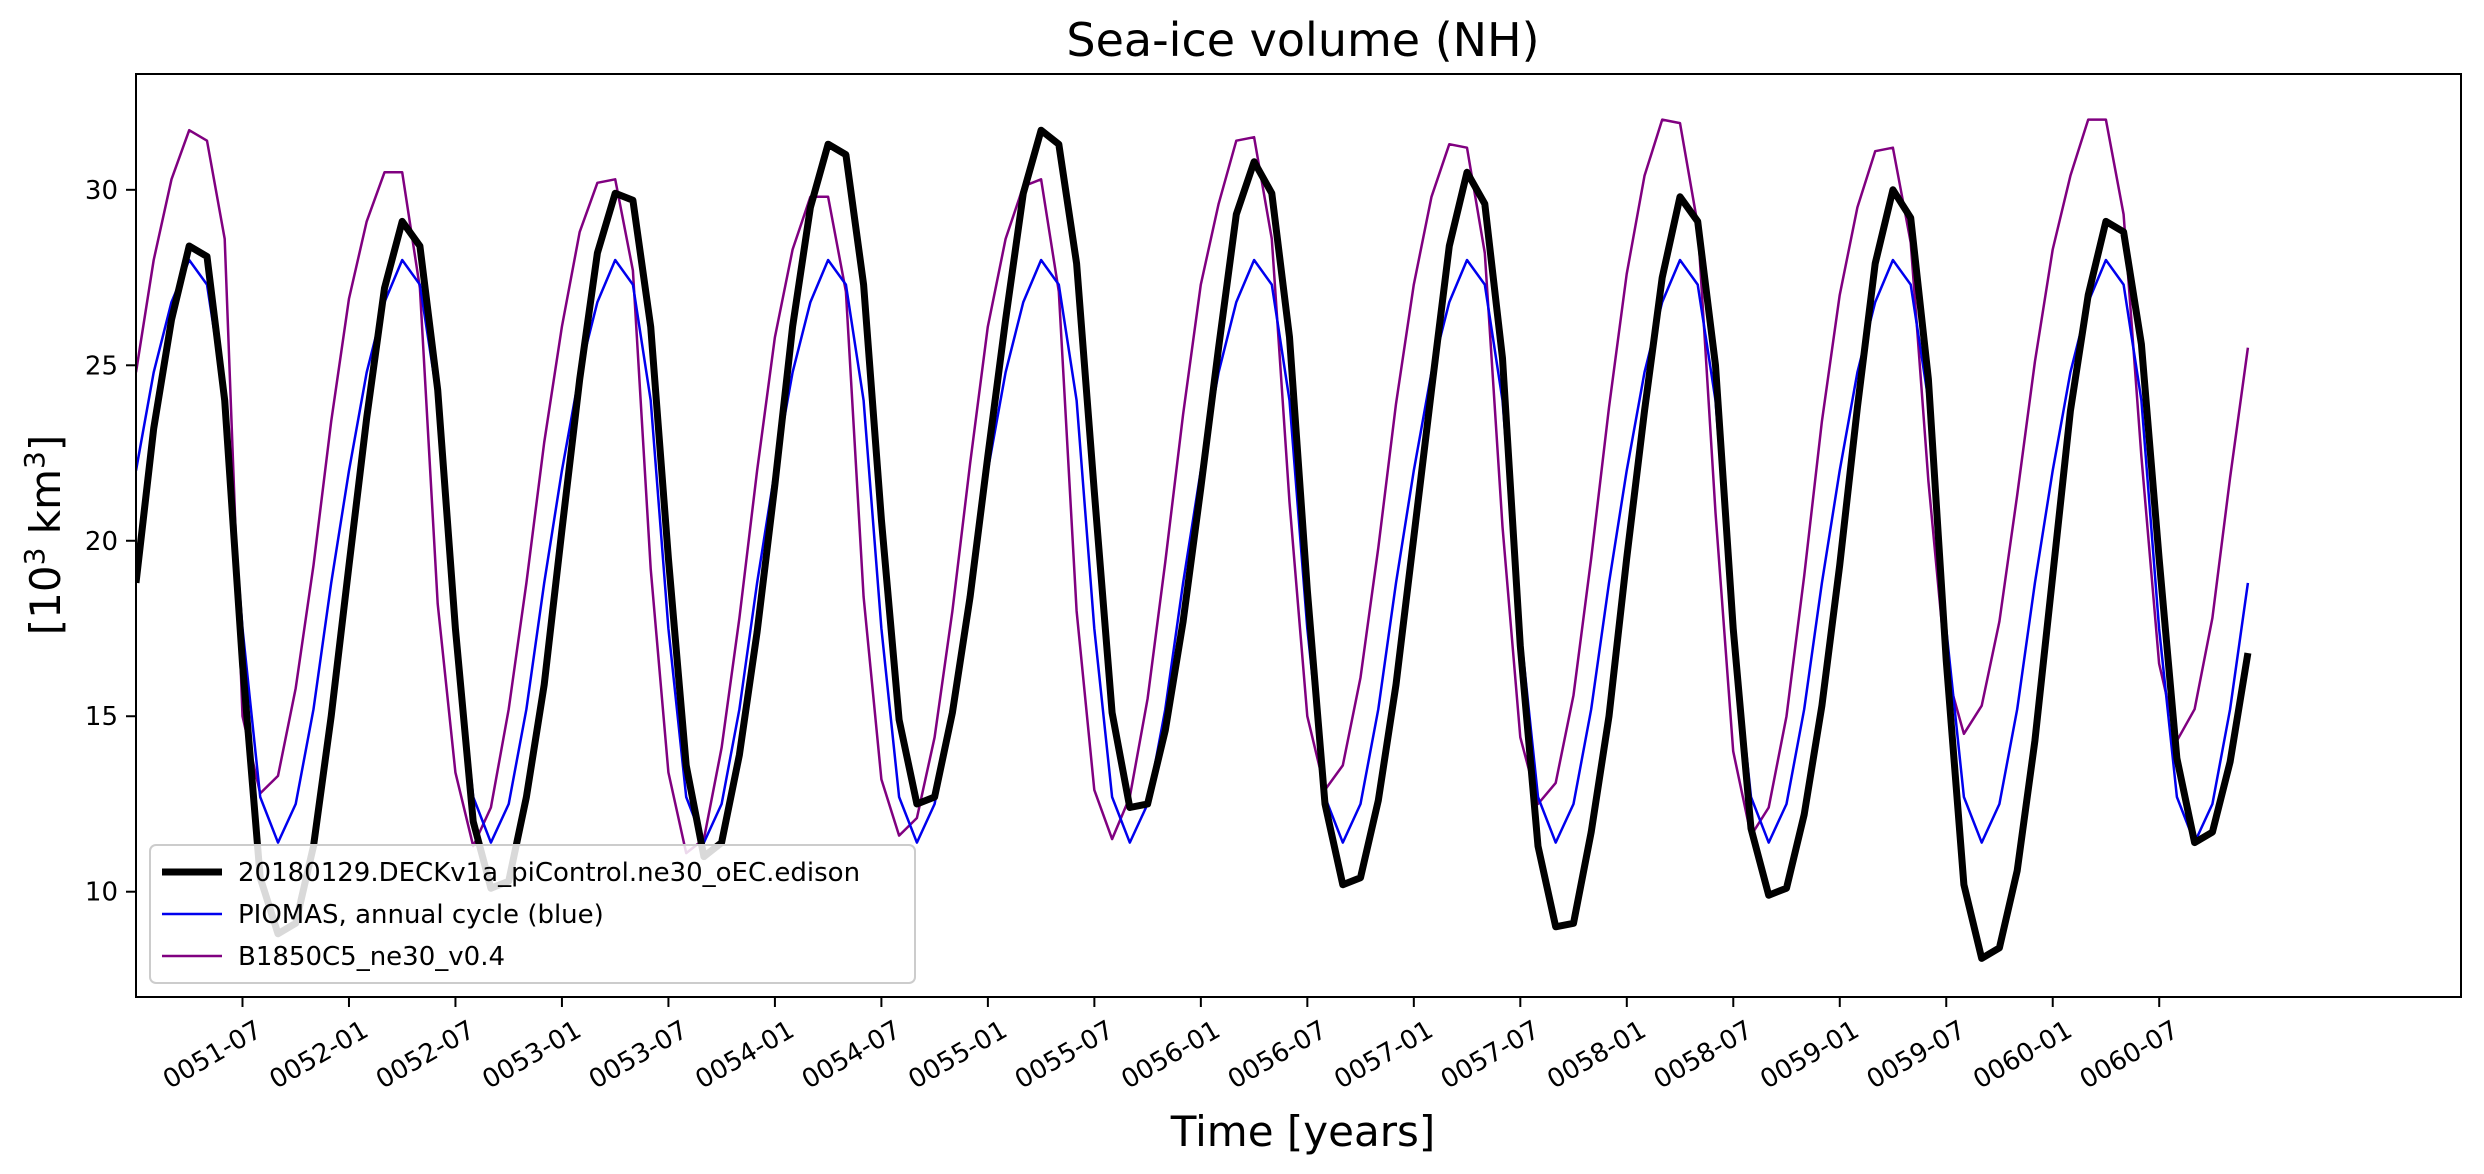 The height and width of the screenshot is (1174, 2484). Describe the element at coordinates (34, 557) in the screenshot. I see `y-axis-label-sup1: 3` at that location.